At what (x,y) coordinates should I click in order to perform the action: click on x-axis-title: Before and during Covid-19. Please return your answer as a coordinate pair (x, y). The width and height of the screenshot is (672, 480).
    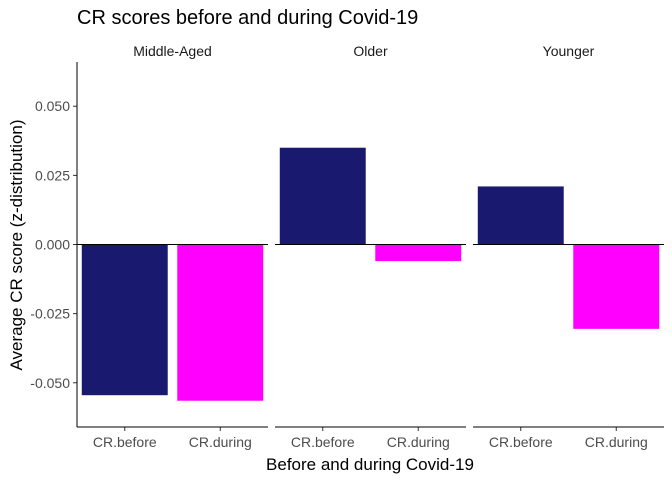
    Looking at the image, I should click on (370, 464).